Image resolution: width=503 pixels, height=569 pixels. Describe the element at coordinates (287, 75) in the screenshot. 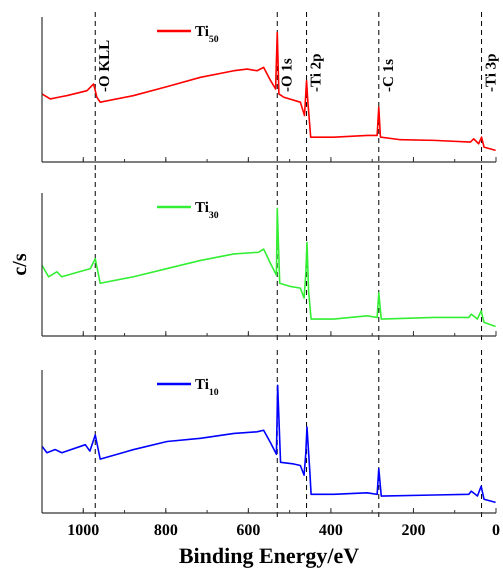

I see `ref-line-label: -O 1s` at that location.